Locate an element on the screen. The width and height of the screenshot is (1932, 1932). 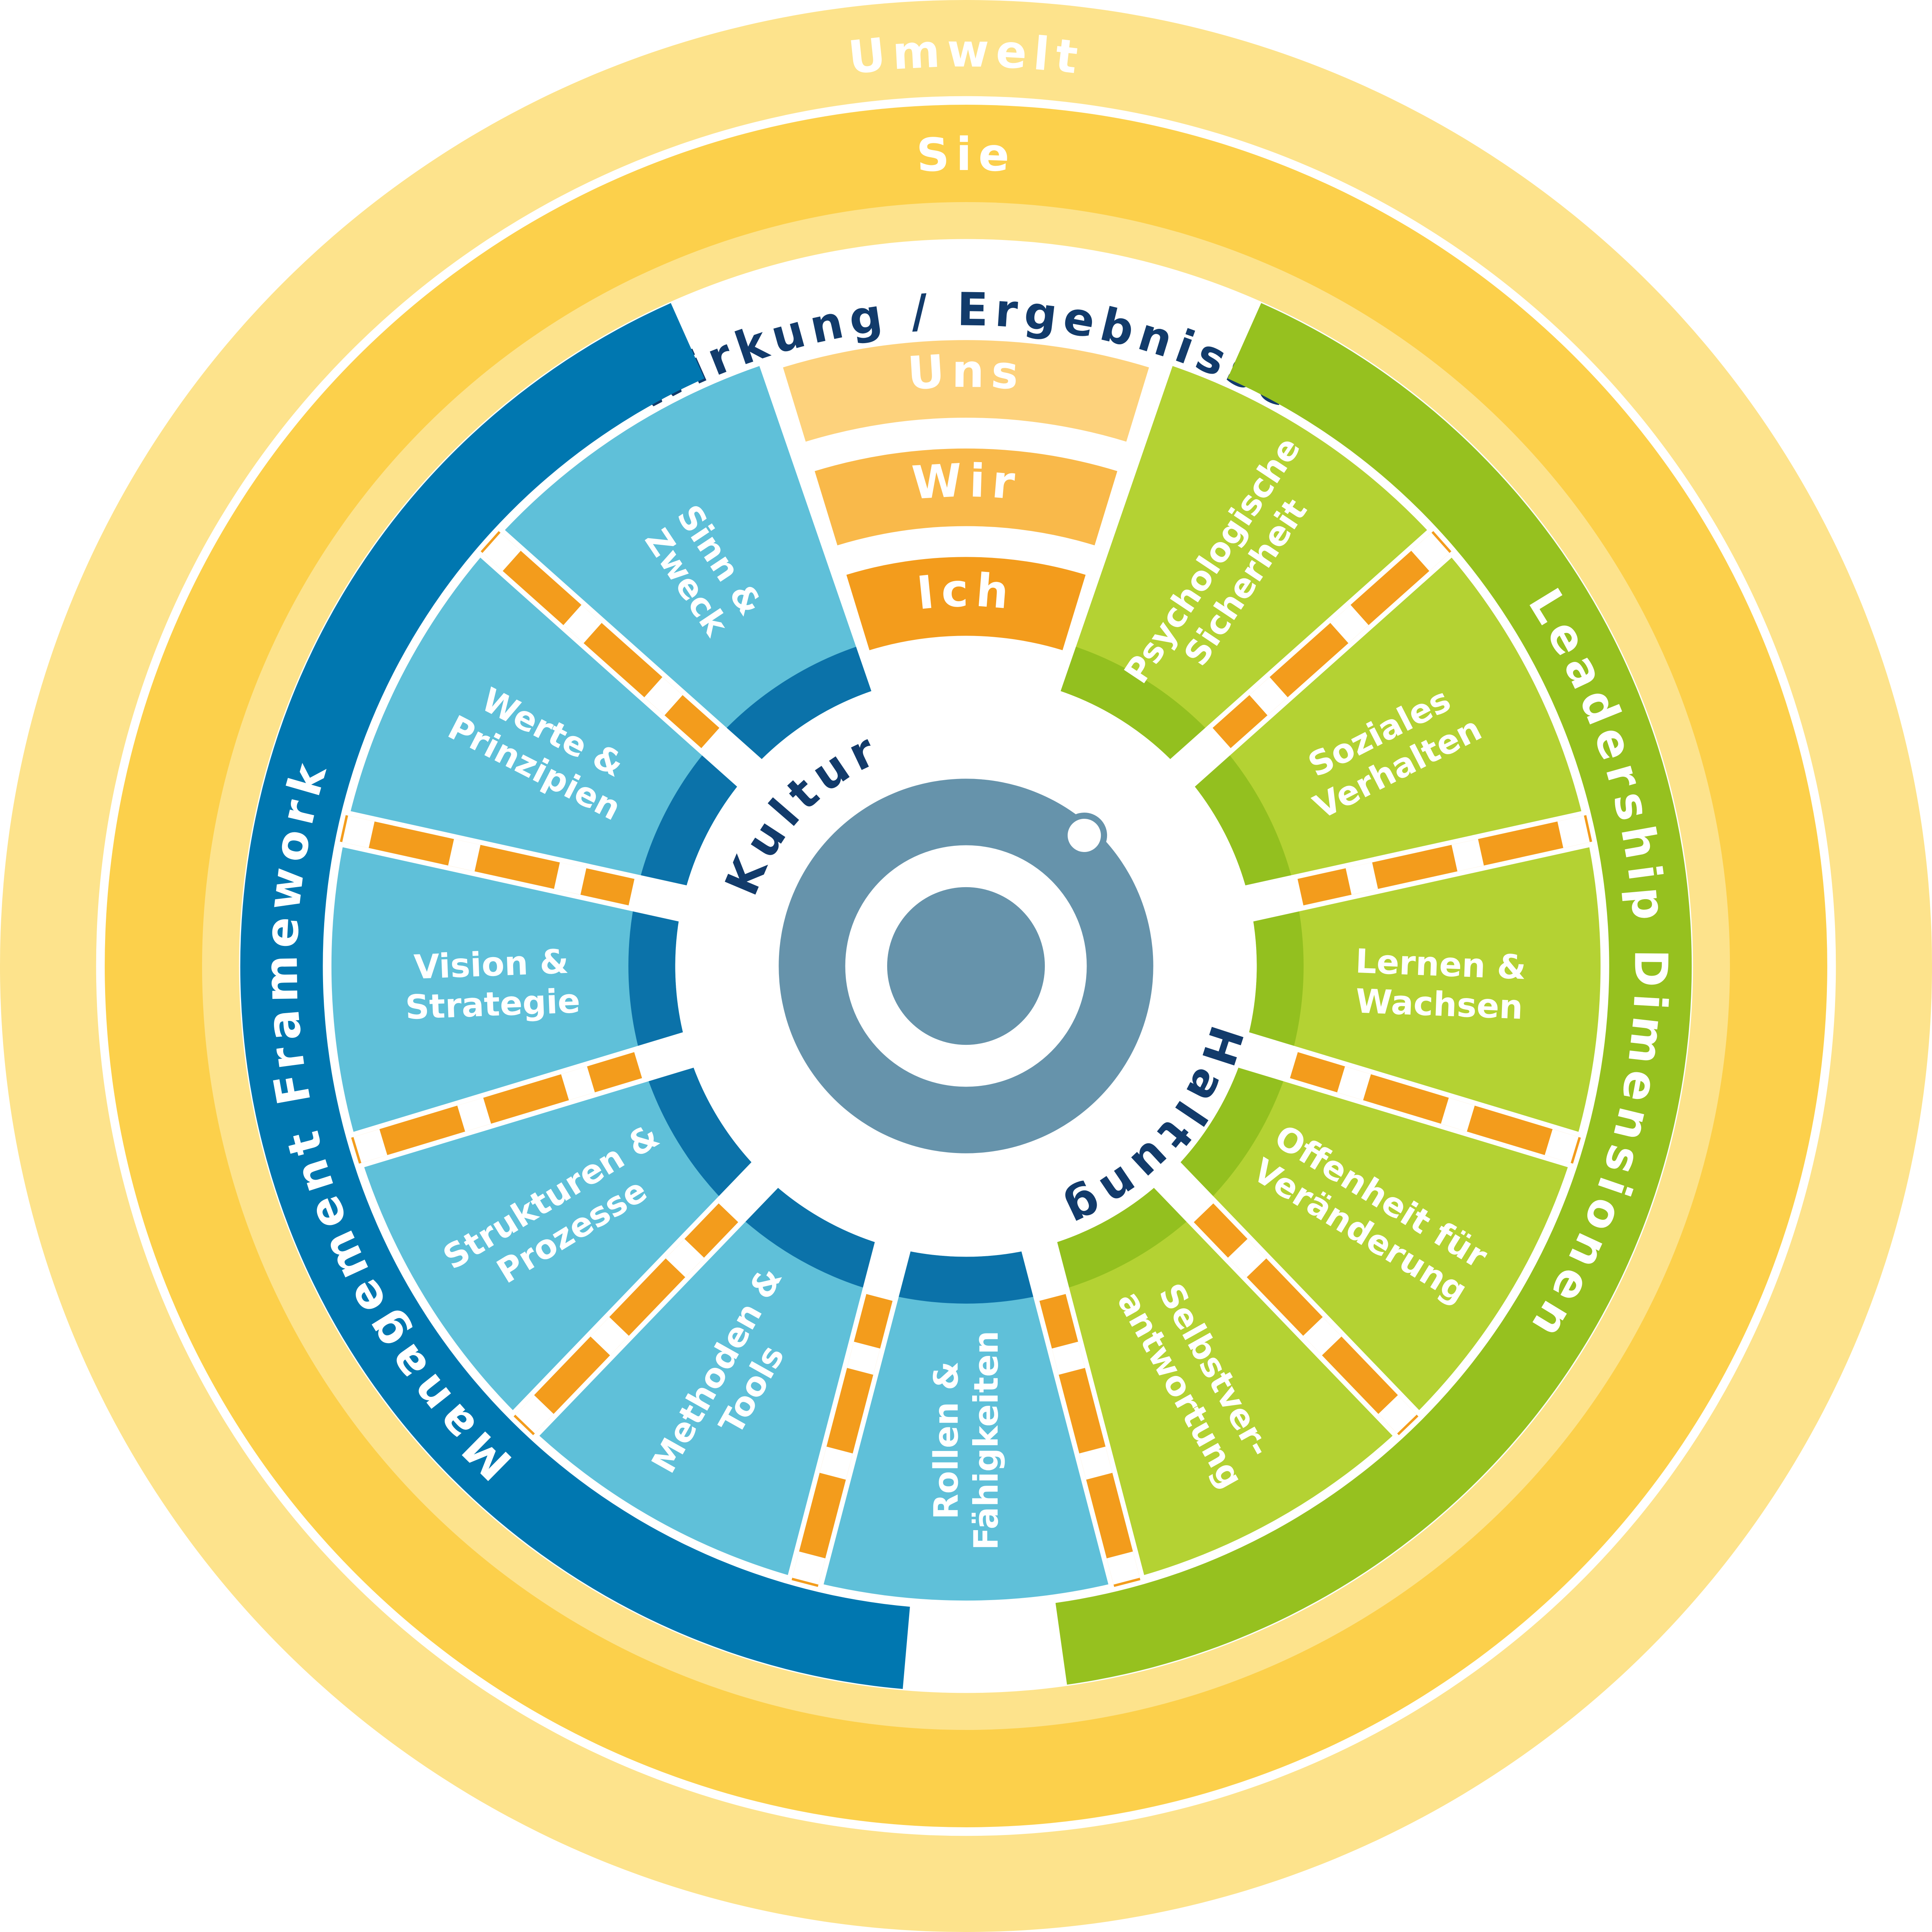
centre-core is located at coordinates (966, 966).